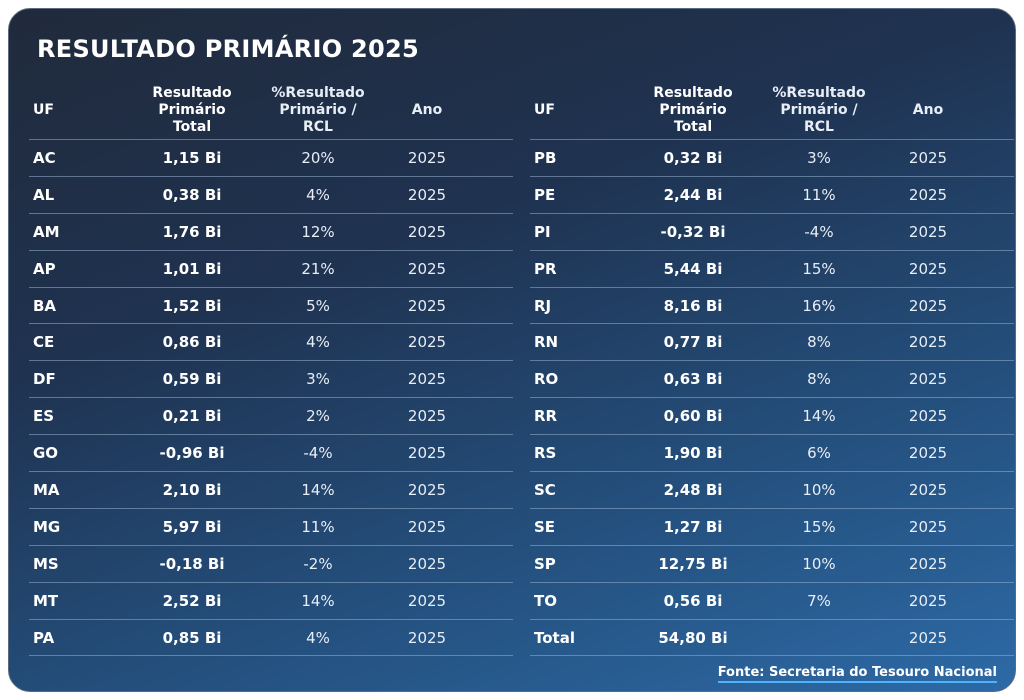 The height and width of the screenshot is (700, 1024). What do you see at coordinates (772, 232) in the screenshot?
I see `table-row: PI -0,32 Bi -4% 2025` at bounding box center [772, 232].